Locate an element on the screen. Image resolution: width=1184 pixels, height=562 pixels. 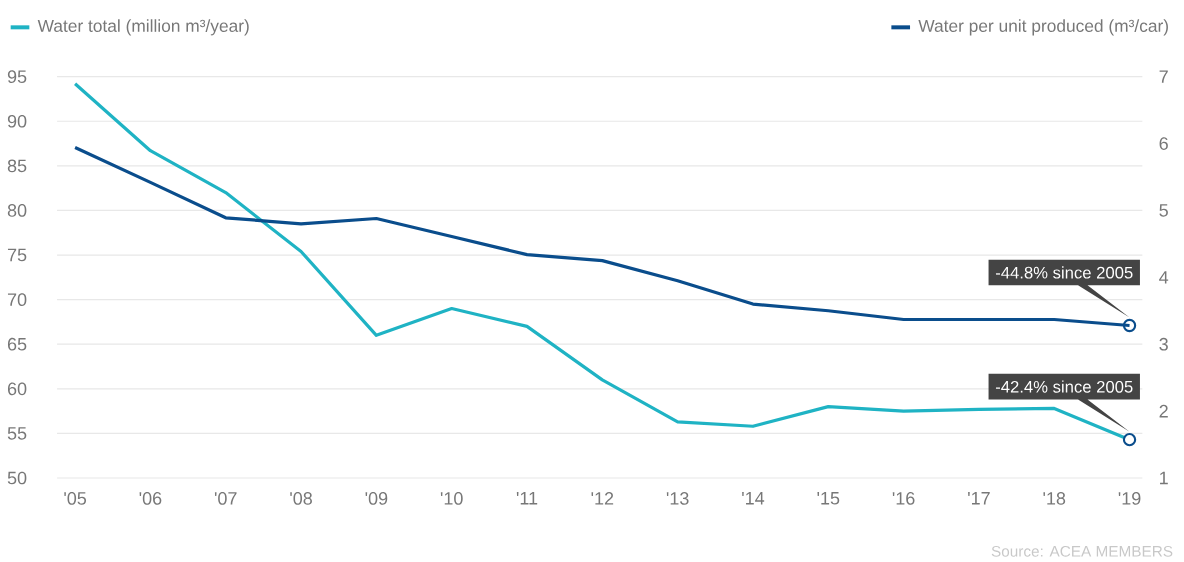
y-tick-label: 70 is located at coordinates (17, 299).